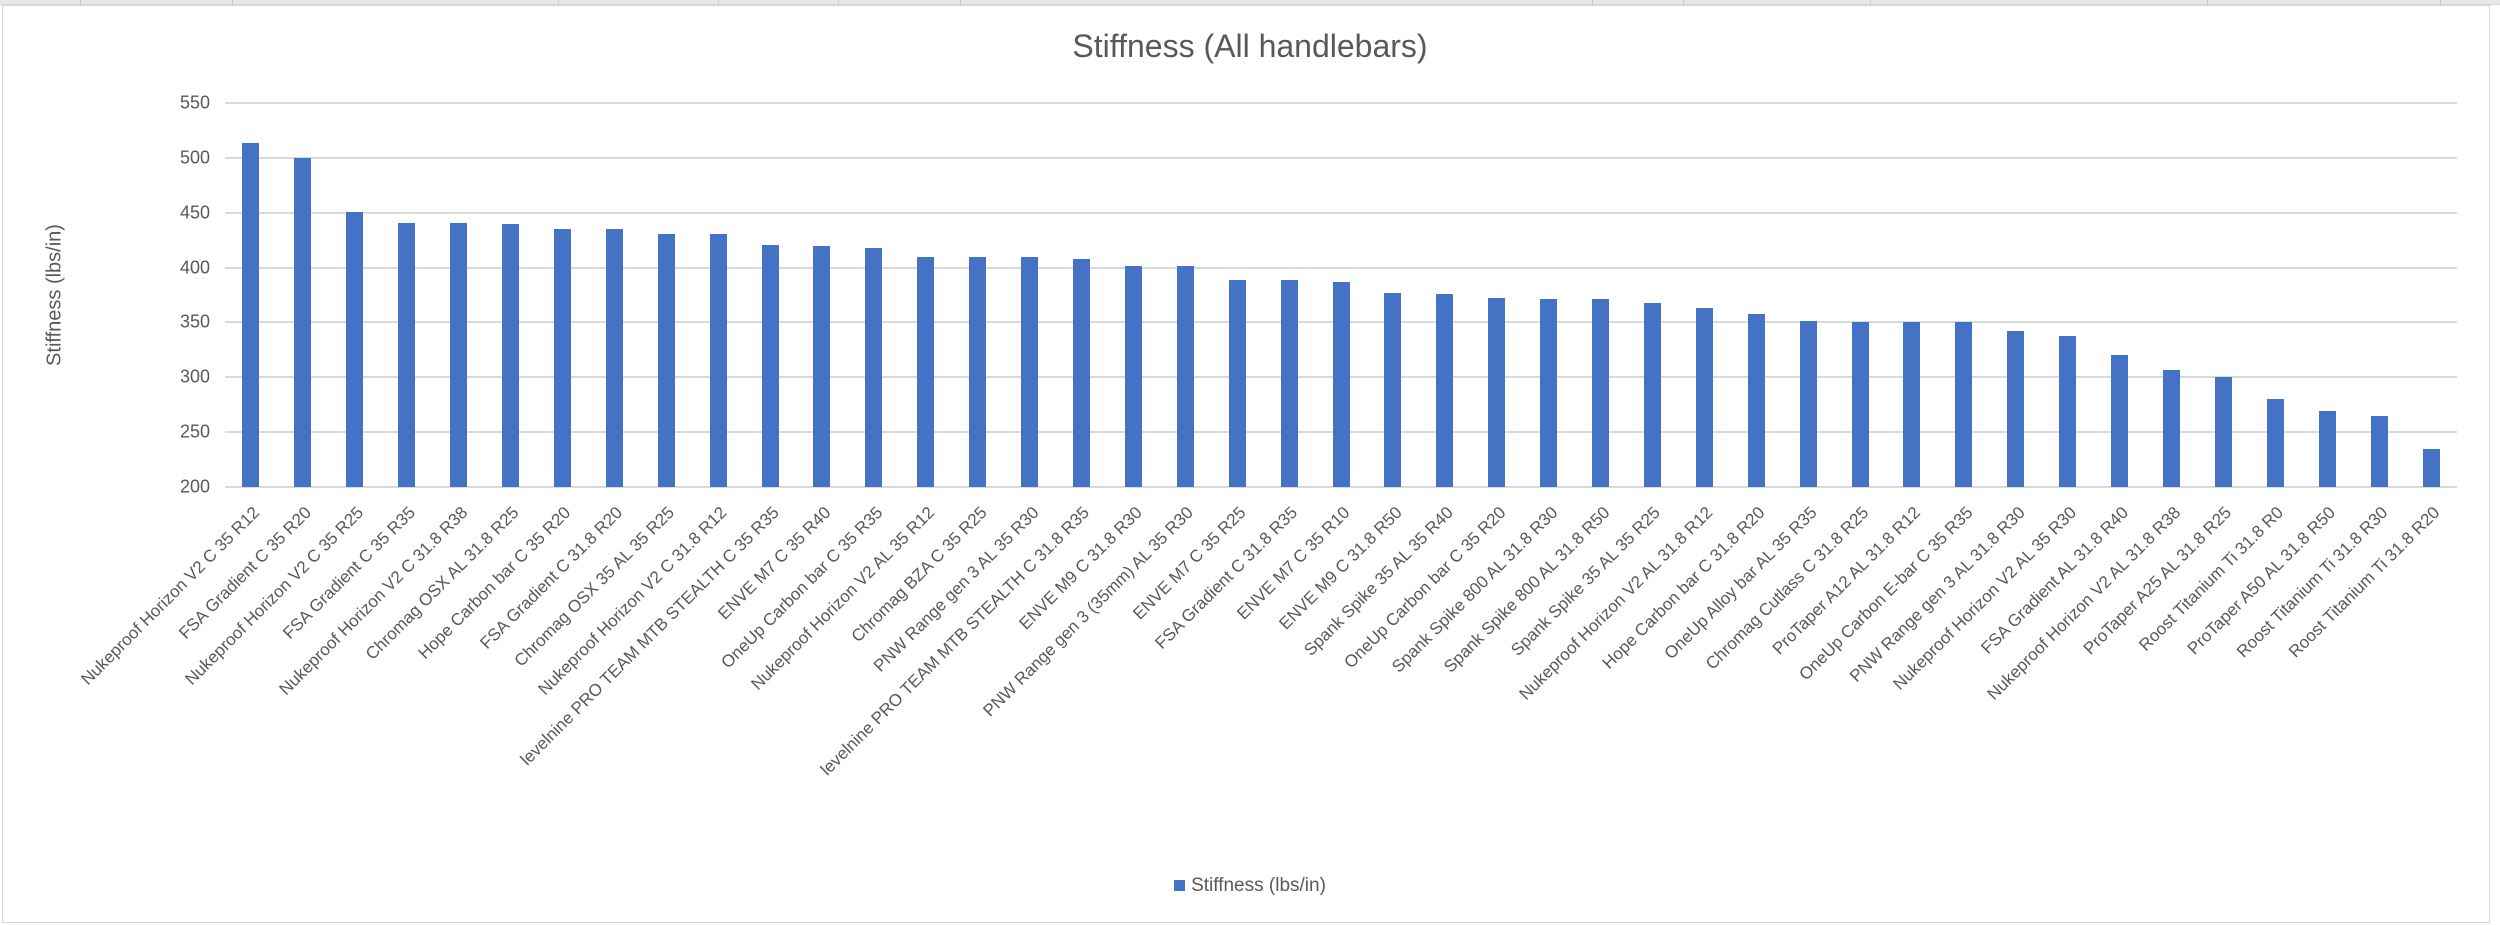  I want to click on legend-label: Stiffness (lbs/in), so click(1258, 885).